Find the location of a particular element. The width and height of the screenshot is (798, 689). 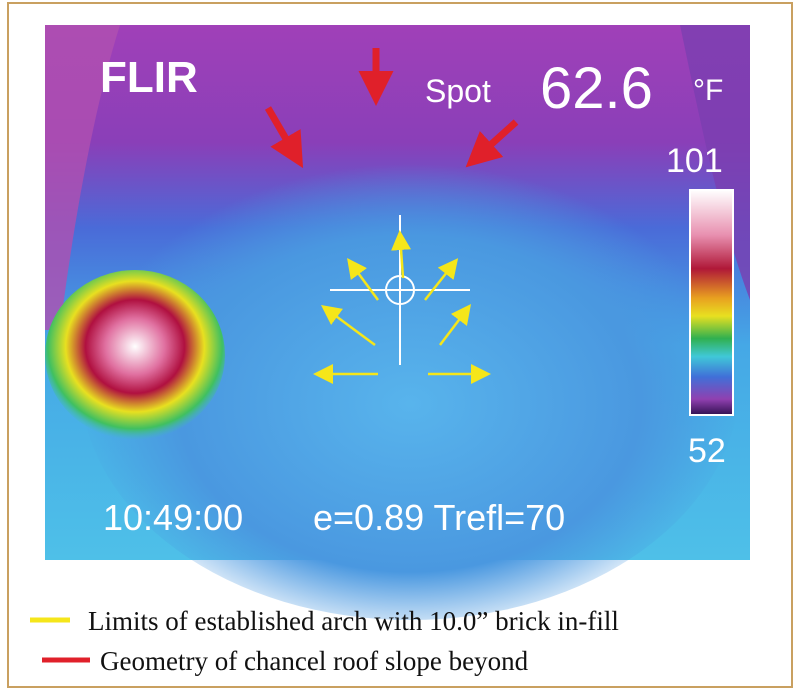

yellow-arrows is located at coordinates (402, 307).